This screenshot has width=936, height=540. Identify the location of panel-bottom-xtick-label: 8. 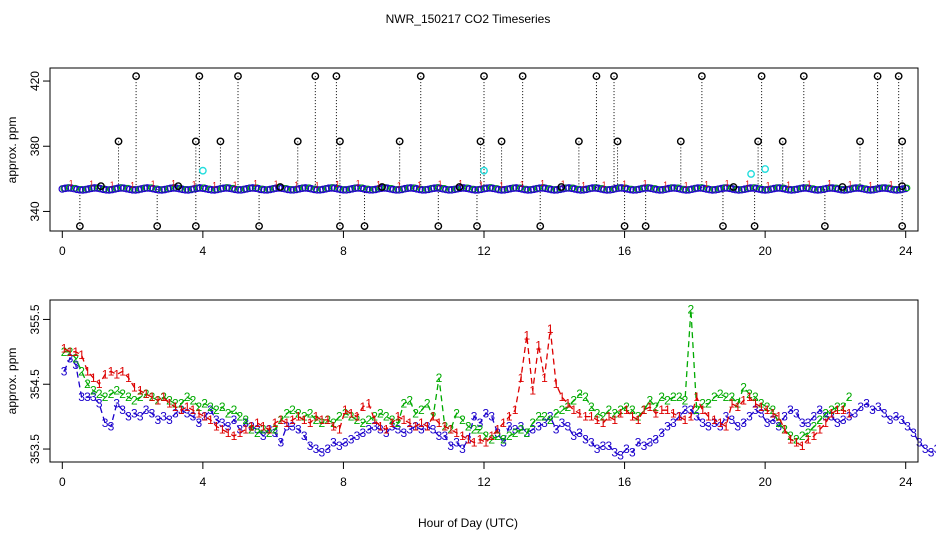
(343, 482).